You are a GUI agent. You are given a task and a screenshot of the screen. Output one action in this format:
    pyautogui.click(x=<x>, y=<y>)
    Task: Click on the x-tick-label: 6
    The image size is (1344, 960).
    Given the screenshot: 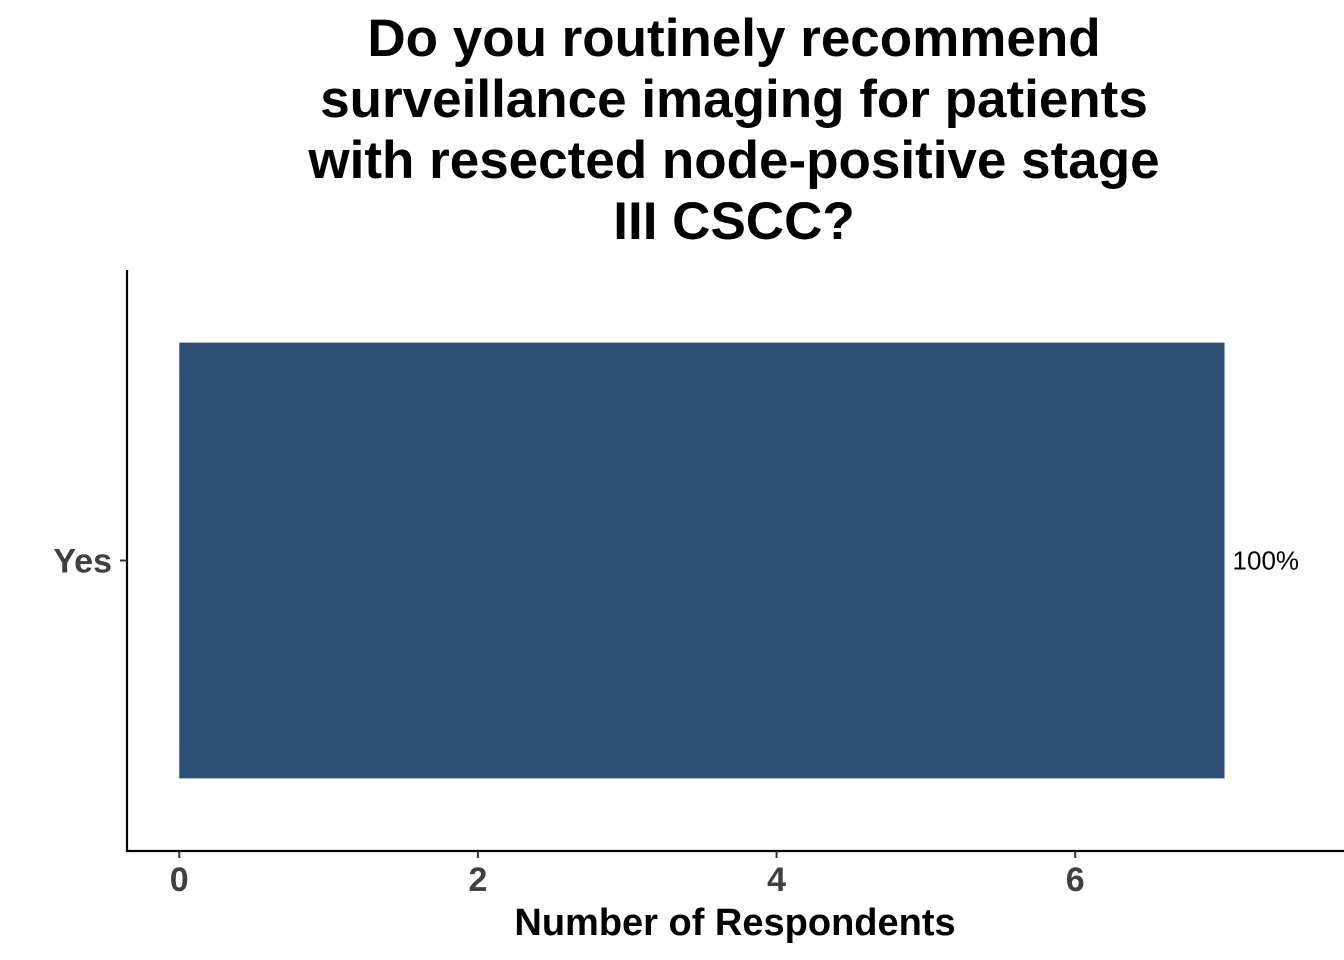 What is the action you would take?
    pyautogui.click(x=1075, y=880)
    